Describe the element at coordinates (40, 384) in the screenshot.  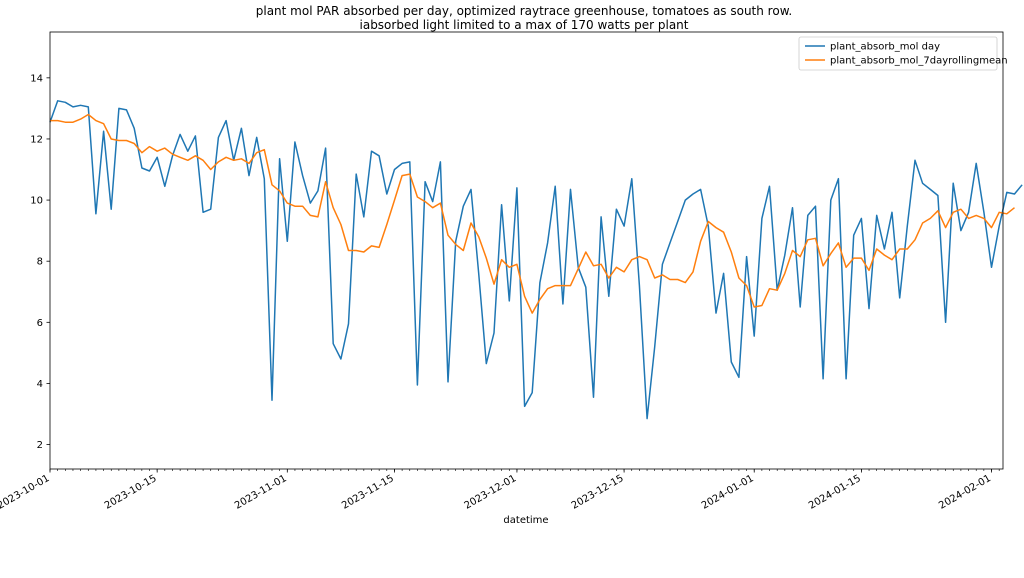
I see `y-tick-label: 4` at that location.